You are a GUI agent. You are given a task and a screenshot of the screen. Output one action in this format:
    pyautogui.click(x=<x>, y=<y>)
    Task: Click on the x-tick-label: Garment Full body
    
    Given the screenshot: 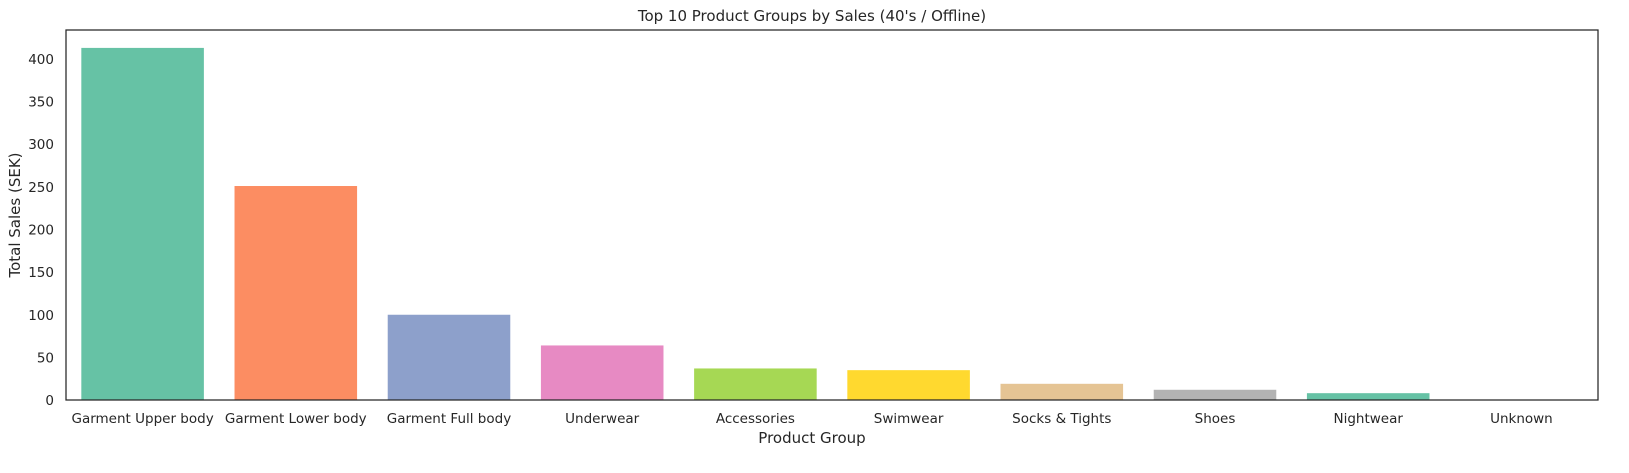 What is the action you would take?
    pyautogui.click(x=449, y=419)
    